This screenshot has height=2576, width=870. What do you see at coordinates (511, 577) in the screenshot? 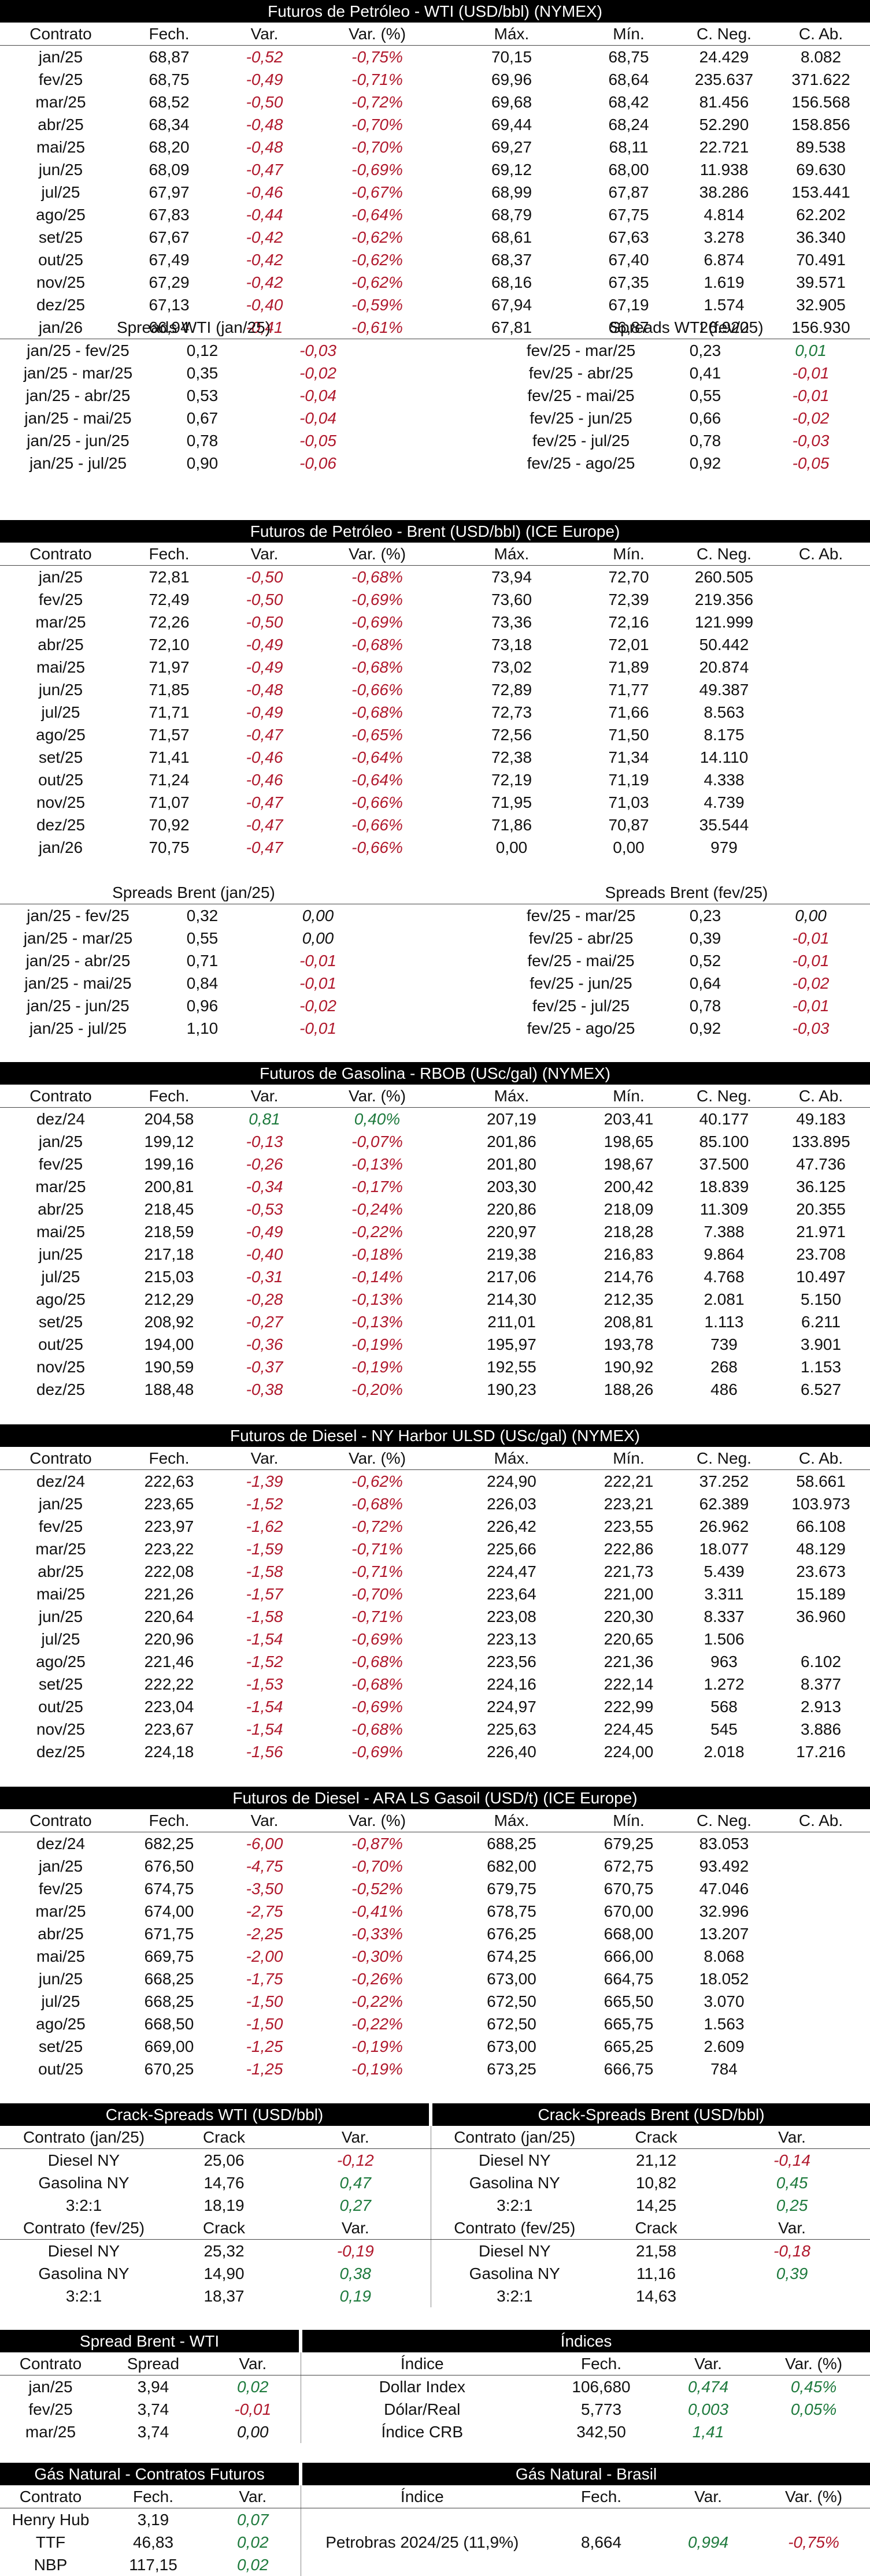
I see `table-cell: 73,94` at bounding box center [511, 577].